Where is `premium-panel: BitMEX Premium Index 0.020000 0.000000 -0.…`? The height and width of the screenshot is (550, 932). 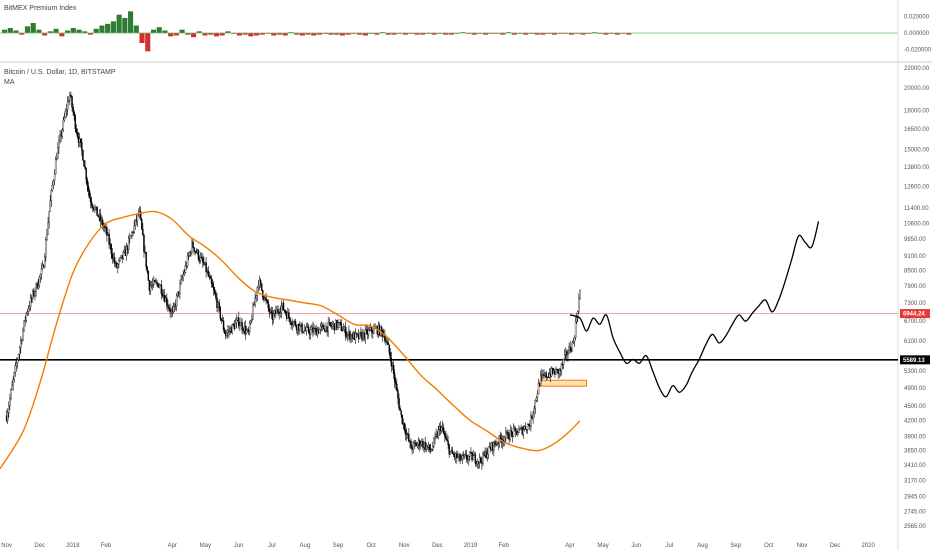
premium-panel: BitMEX Premium Index 0.020000 0.000000 -0.… is located at coordinates (466, 29).